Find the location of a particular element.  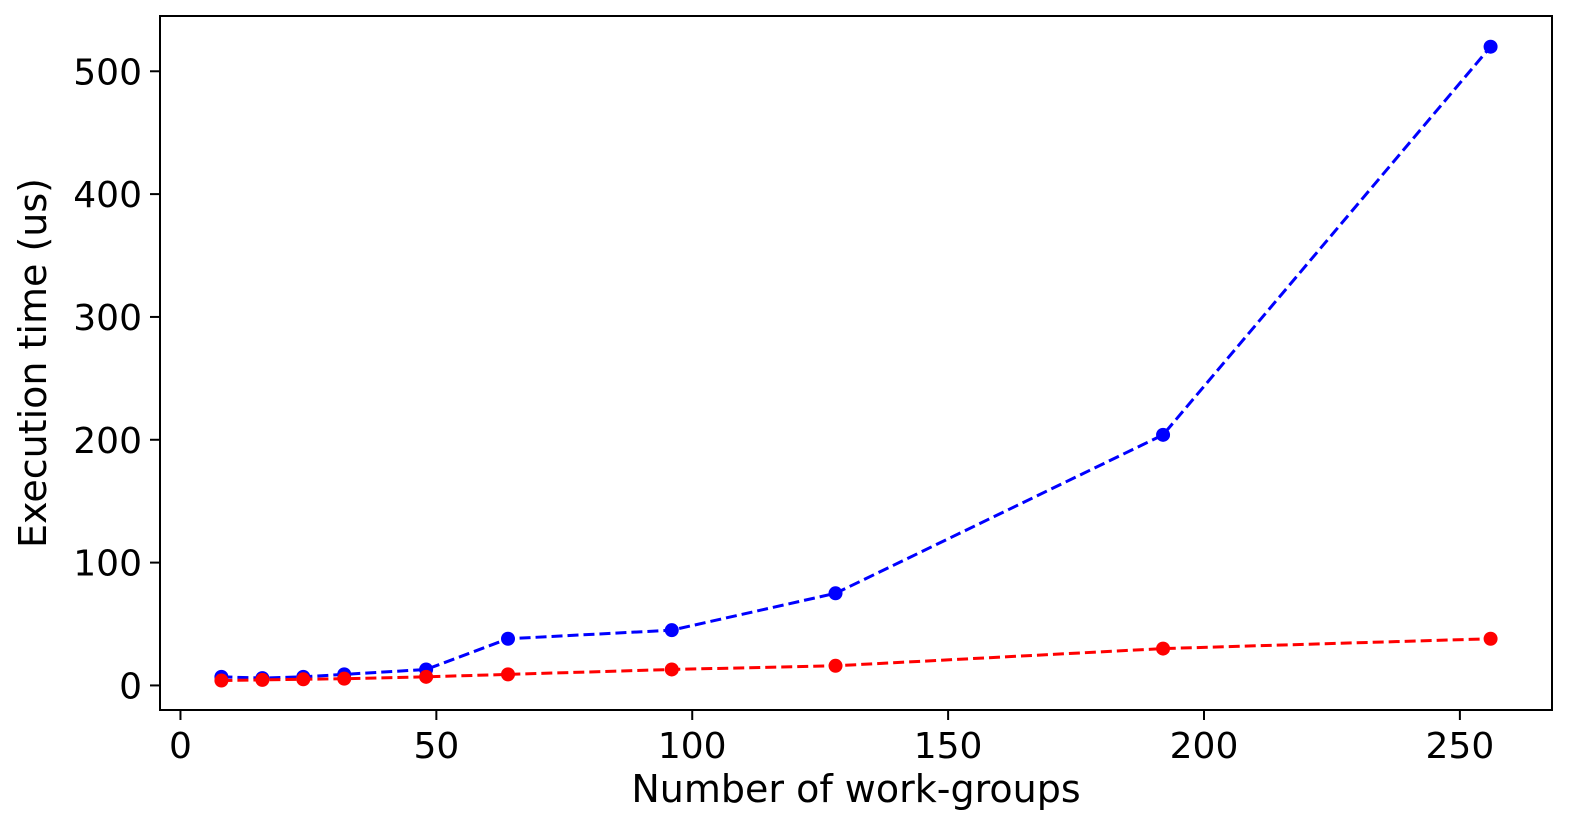

y-tick-label: 300 is located at coordinates (107, 318).